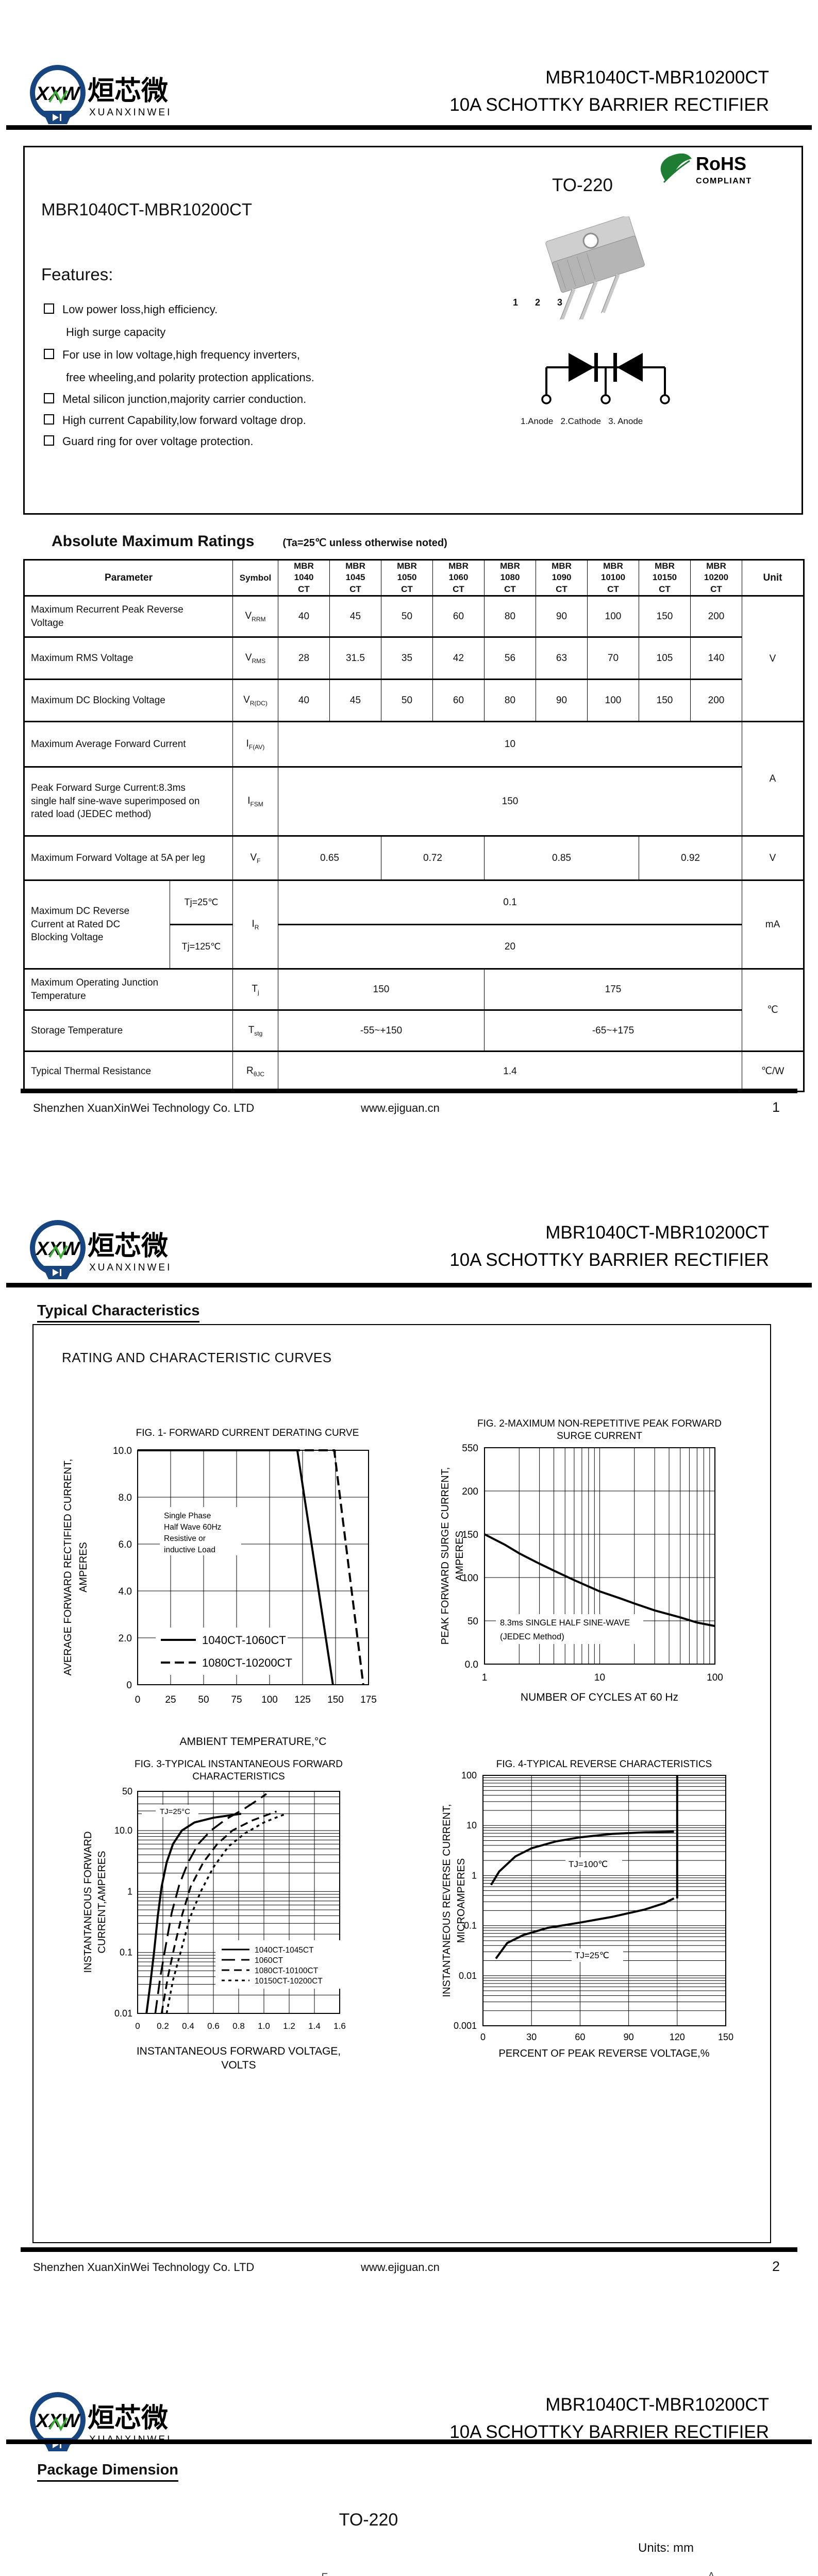 The image size is (818, 2576). Describe the element at coordinates (400, 1107) in the screenshot. I see `footer-website: www.ejiguan.cn` at that location.